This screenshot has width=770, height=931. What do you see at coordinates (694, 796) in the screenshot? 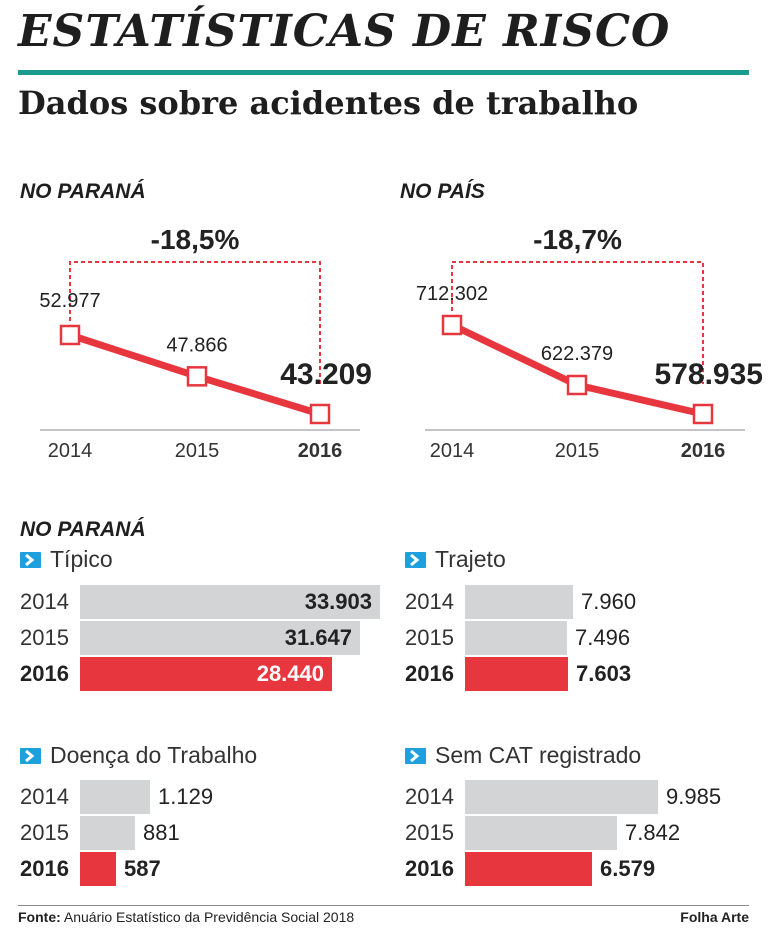
I see `bar-value-sem-cat-2014: 9.985` at bounding box center [694, 796].